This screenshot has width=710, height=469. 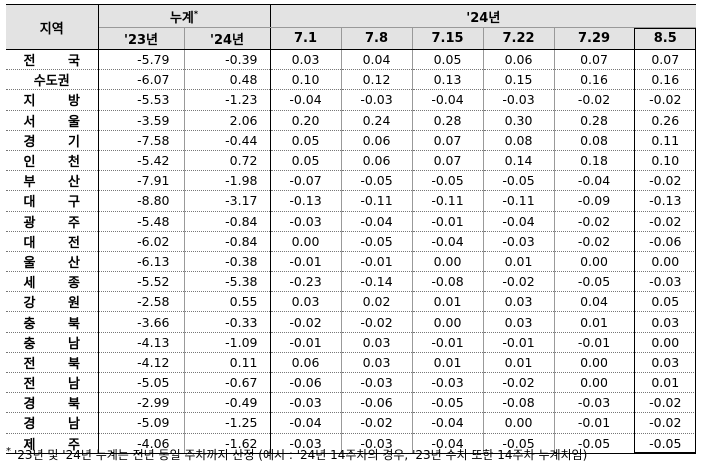 What do you see at coordinates (519, 161) in the screenshot?
I see `weekly-value: 0.14` at bounding box center [519, 161].